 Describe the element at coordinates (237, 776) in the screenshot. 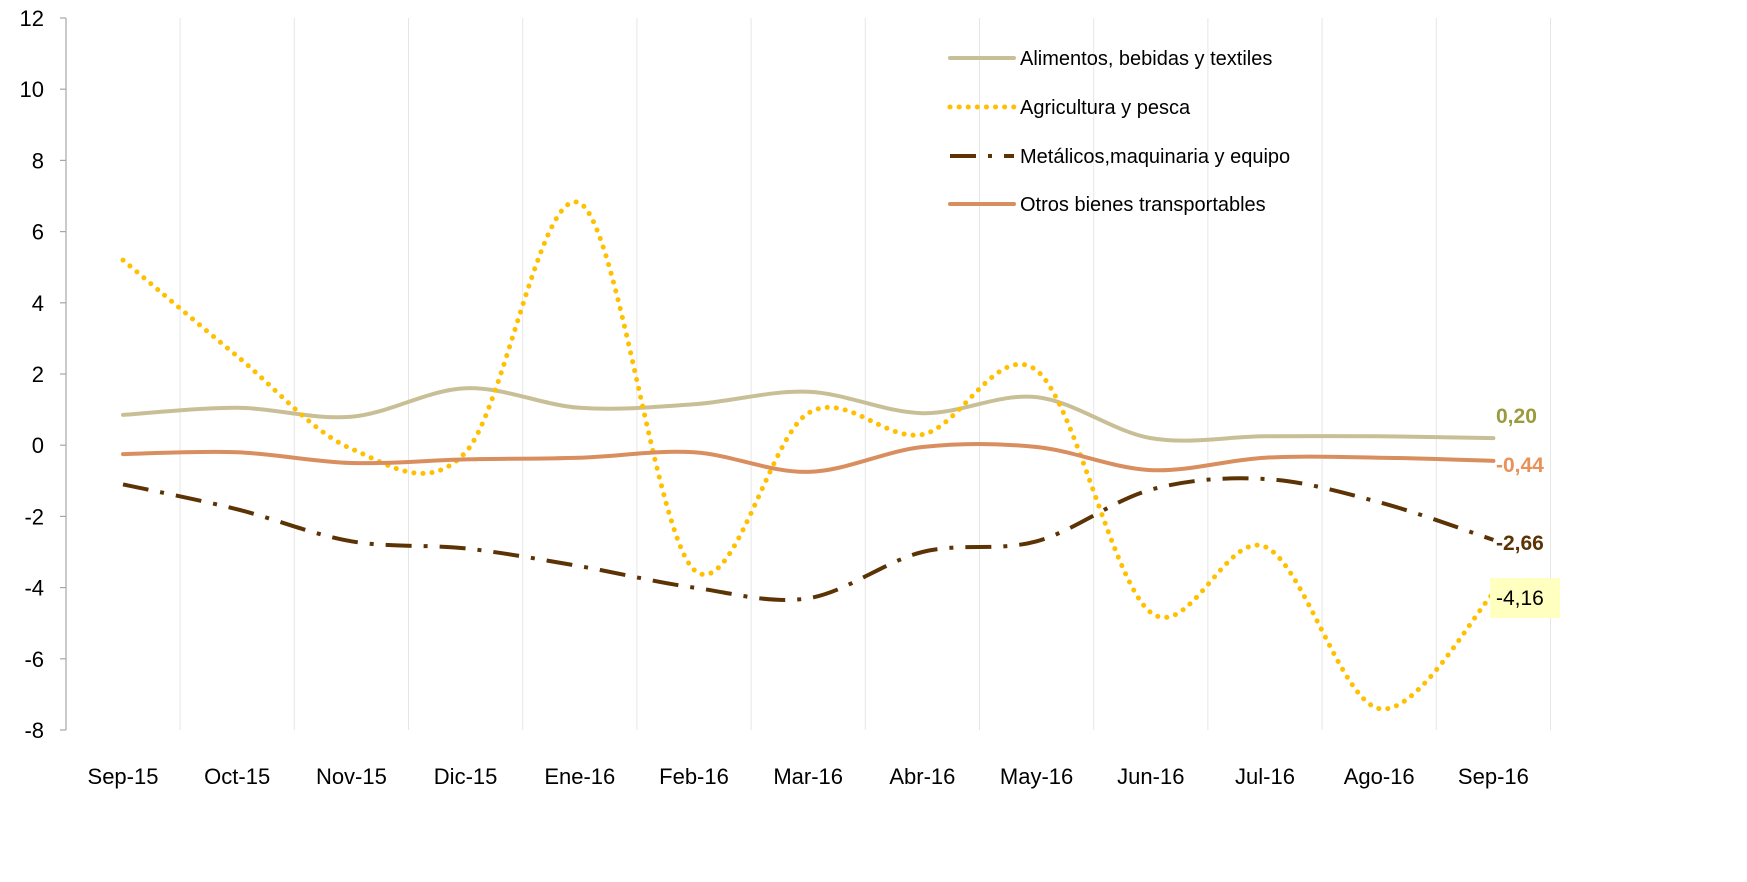

I see `x-tick-label: Oct-15` at that location.